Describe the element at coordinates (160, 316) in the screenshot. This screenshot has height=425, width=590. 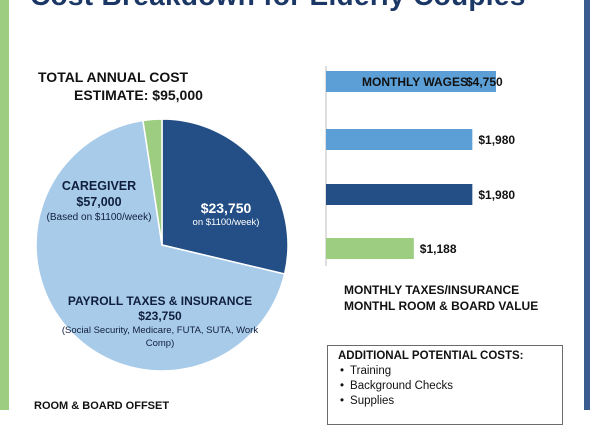
I see `payroll-amount: $23,750` at that location.